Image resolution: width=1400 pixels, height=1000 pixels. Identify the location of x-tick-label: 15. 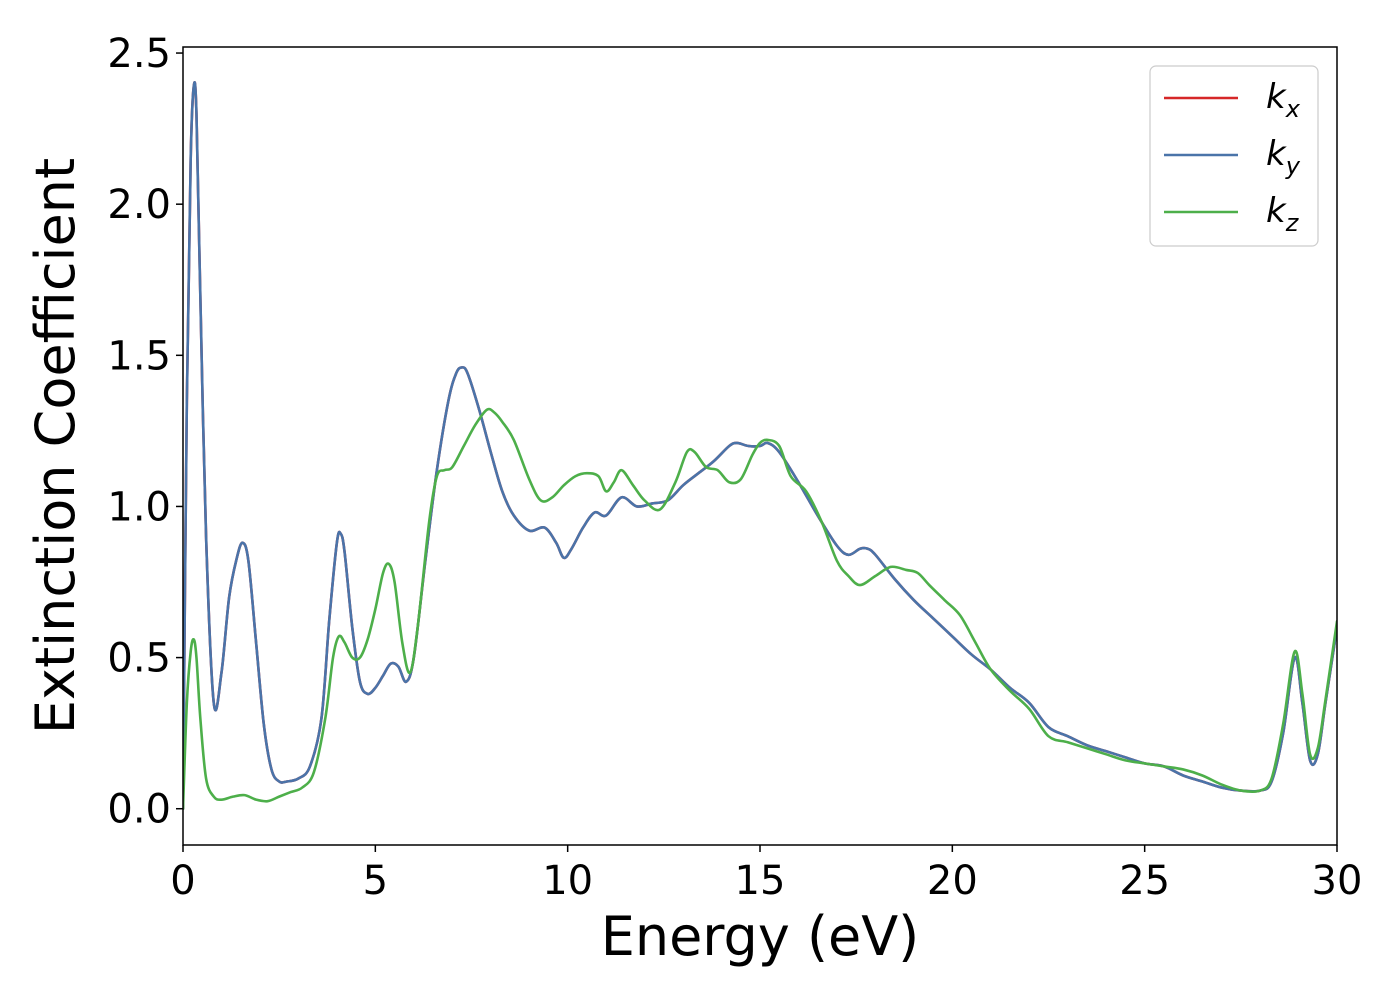
(760, 881).